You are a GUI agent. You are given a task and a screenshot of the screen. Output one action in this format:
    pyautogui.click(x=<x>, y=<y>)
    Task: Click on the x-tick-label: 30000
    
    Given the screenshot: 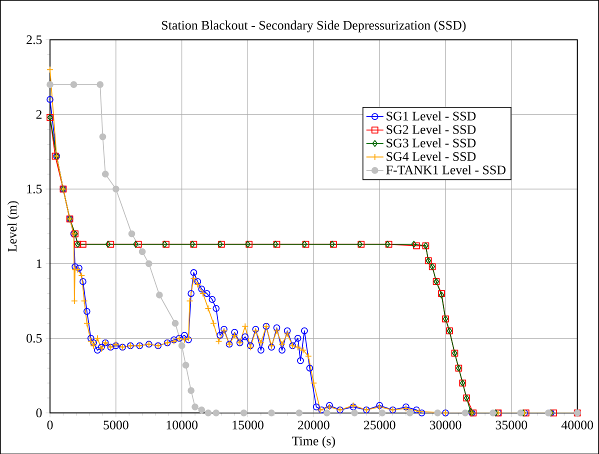 What is the action you would take?
    pyautogui.click(x=446, y=425)
    